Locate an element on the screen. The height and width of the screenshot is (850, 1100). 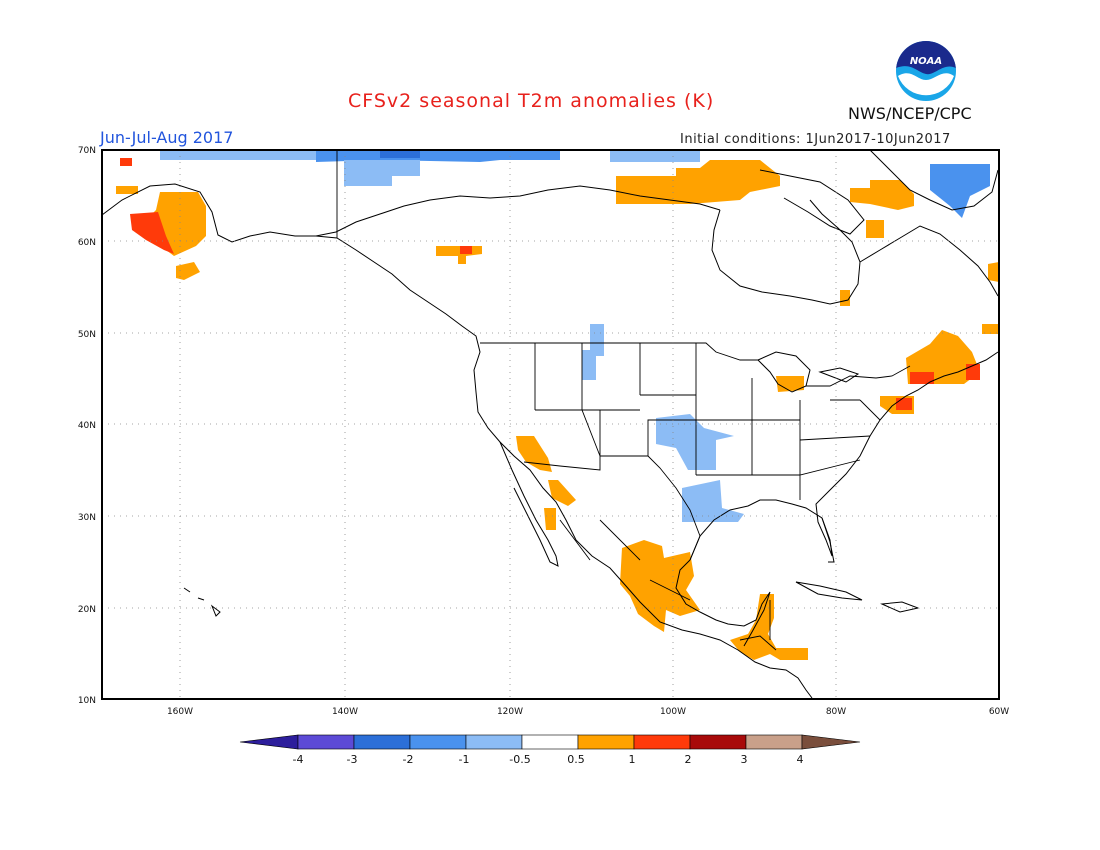
lat-label: 30N is located at coordinates (87, 518).